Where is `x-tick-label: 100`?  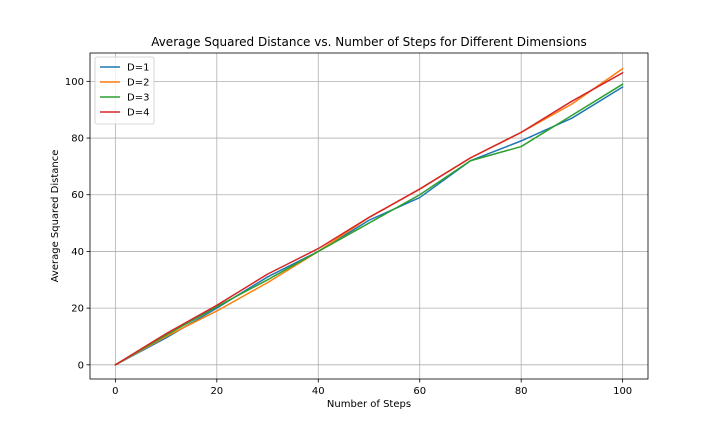
x-tick-label: 100 is located at coordinates (622, 391).